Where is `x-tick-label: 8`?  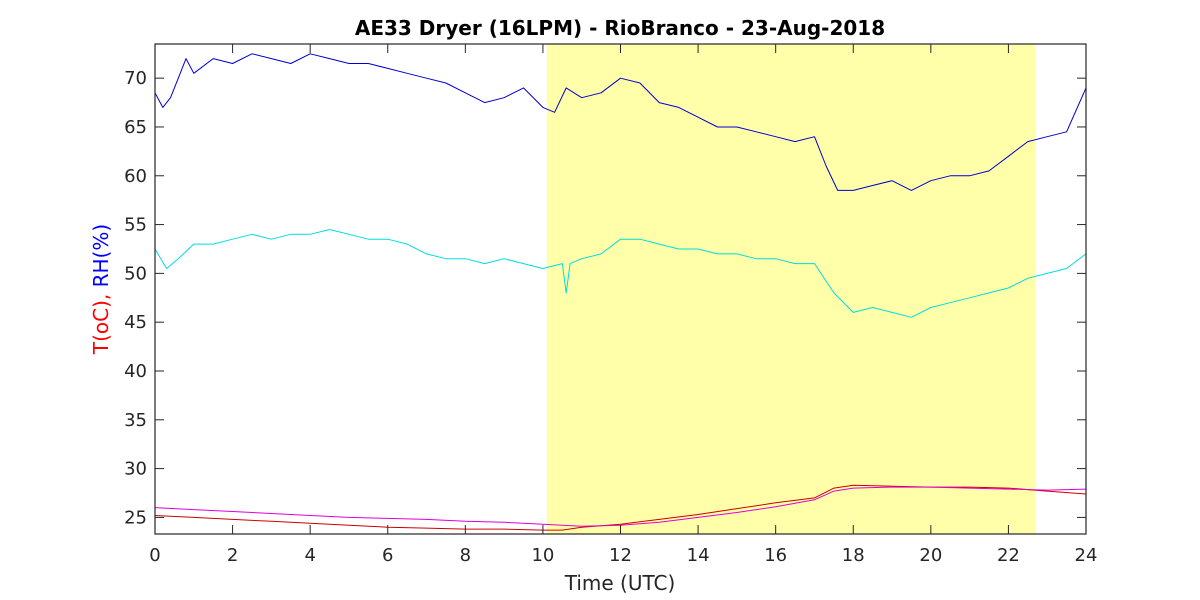 x-tick-label: 8 is located at coordinates (465, 555).